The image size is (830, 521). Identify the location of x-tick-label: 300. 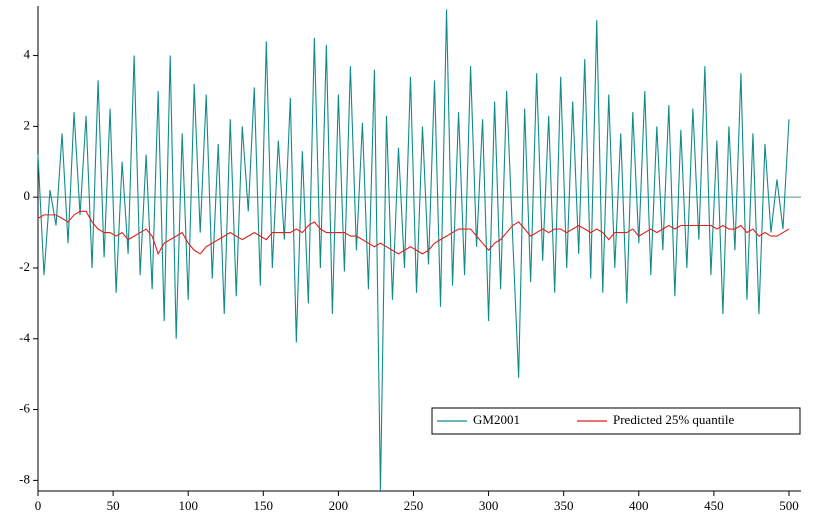
(489, 505).